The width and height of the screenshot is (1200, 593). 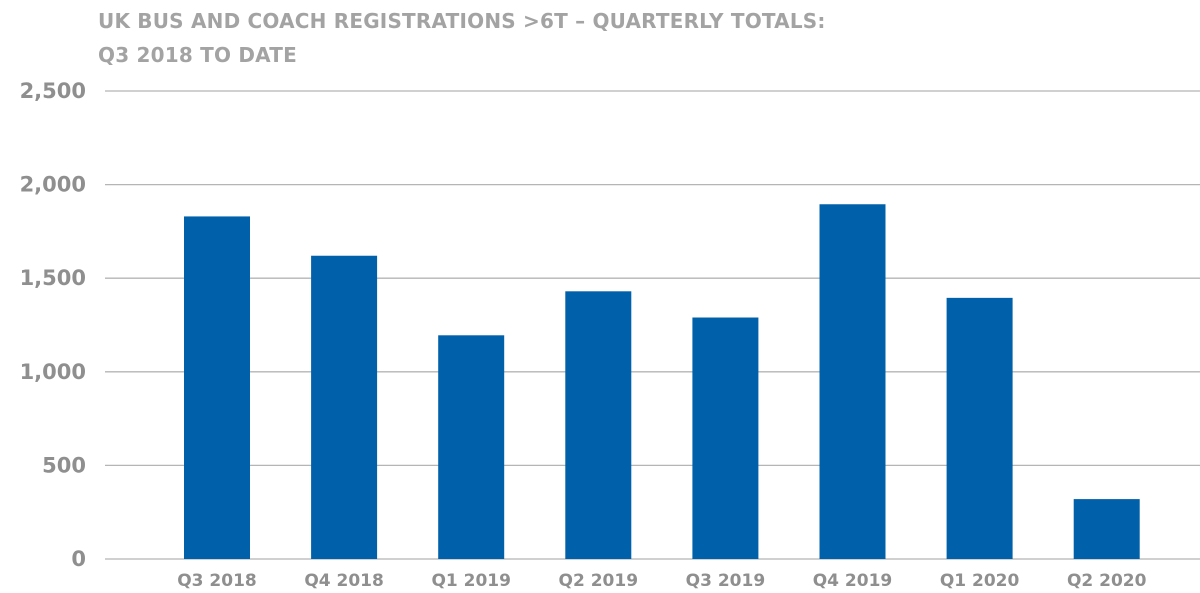 What do you see at coordinates (64, 465) in the screenshot?
I see `y-tick-label: 500` at bounding box center [64, 465].